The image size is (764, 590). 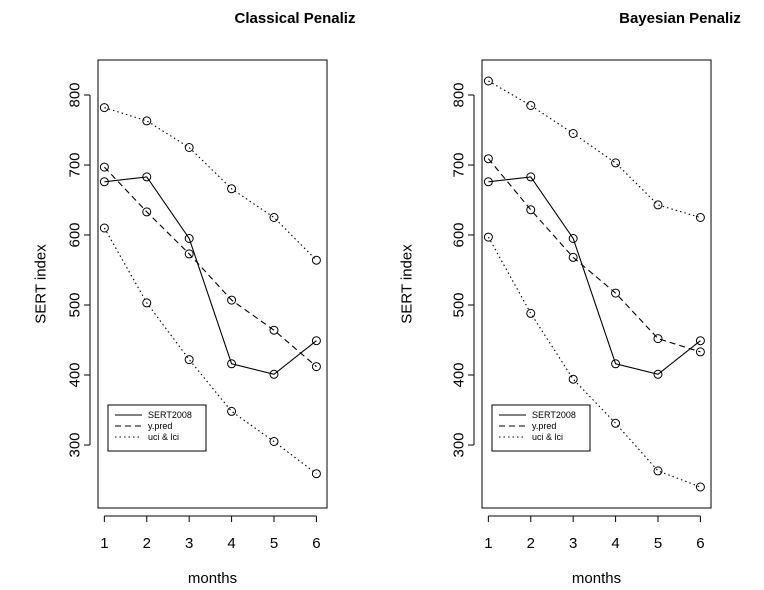 What do you see at coordinates (406, 284) in the screenshot?
I see `bayesian-y-axis-label: SERT index` at bounding box center [406, 284].